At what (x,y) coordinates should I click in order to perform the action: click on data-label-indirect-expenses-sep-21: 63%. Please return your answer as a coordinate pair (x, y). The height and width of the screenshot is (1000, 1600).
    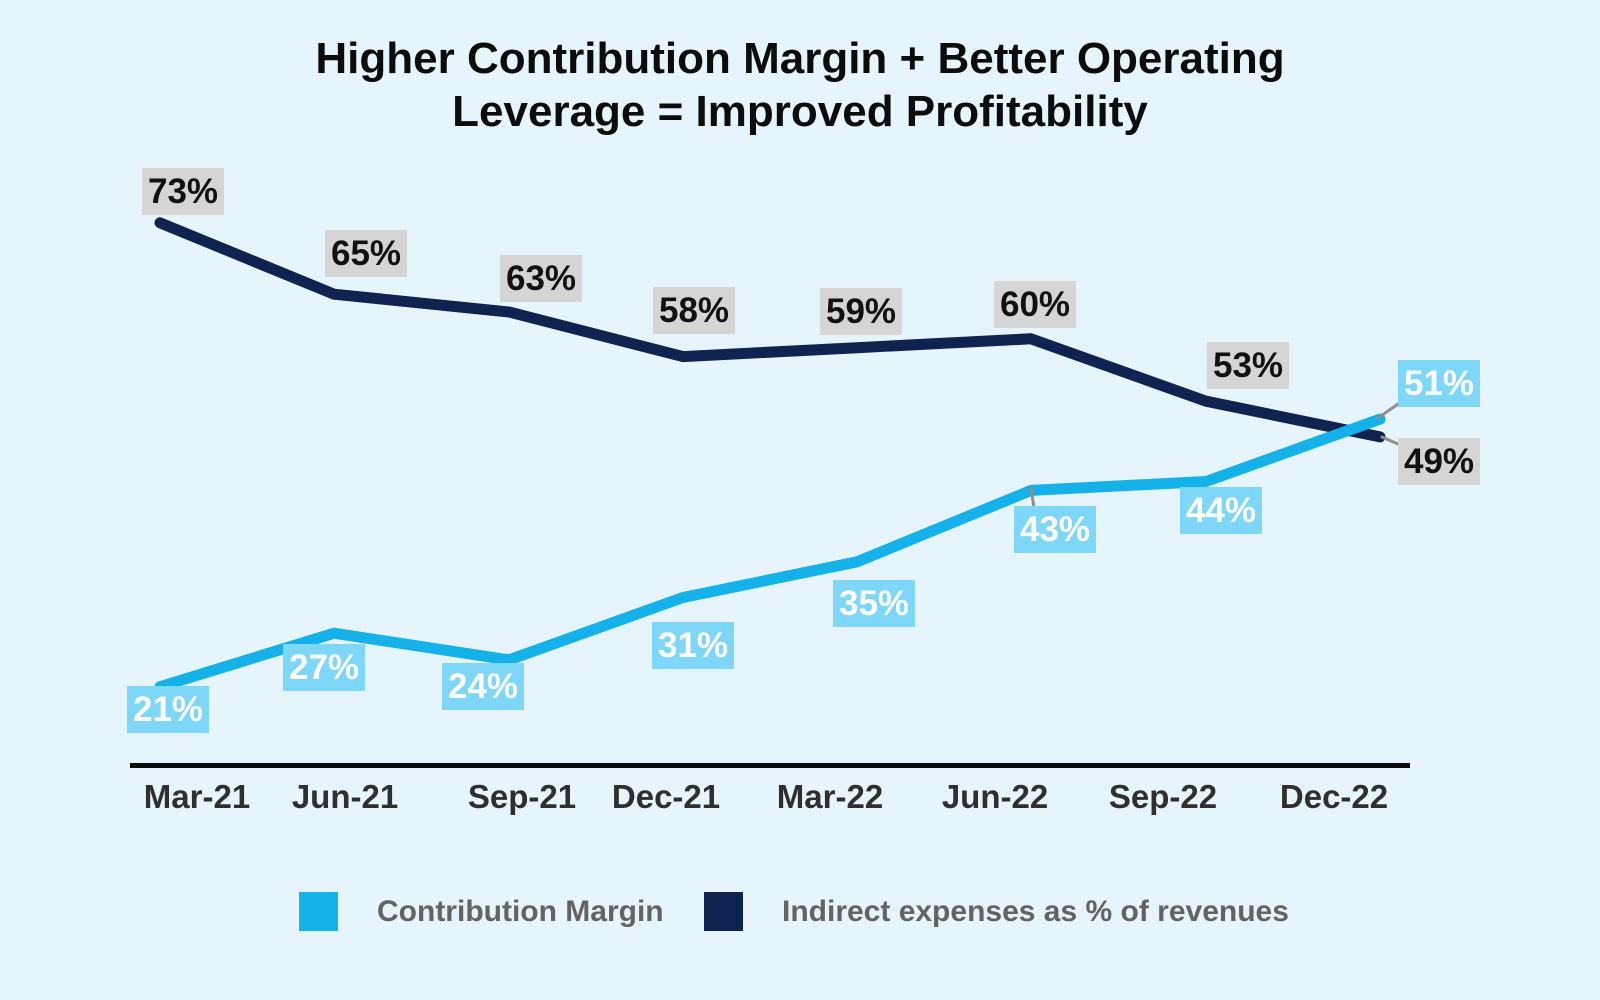
    Looking at the image, I should click on (541, 279).